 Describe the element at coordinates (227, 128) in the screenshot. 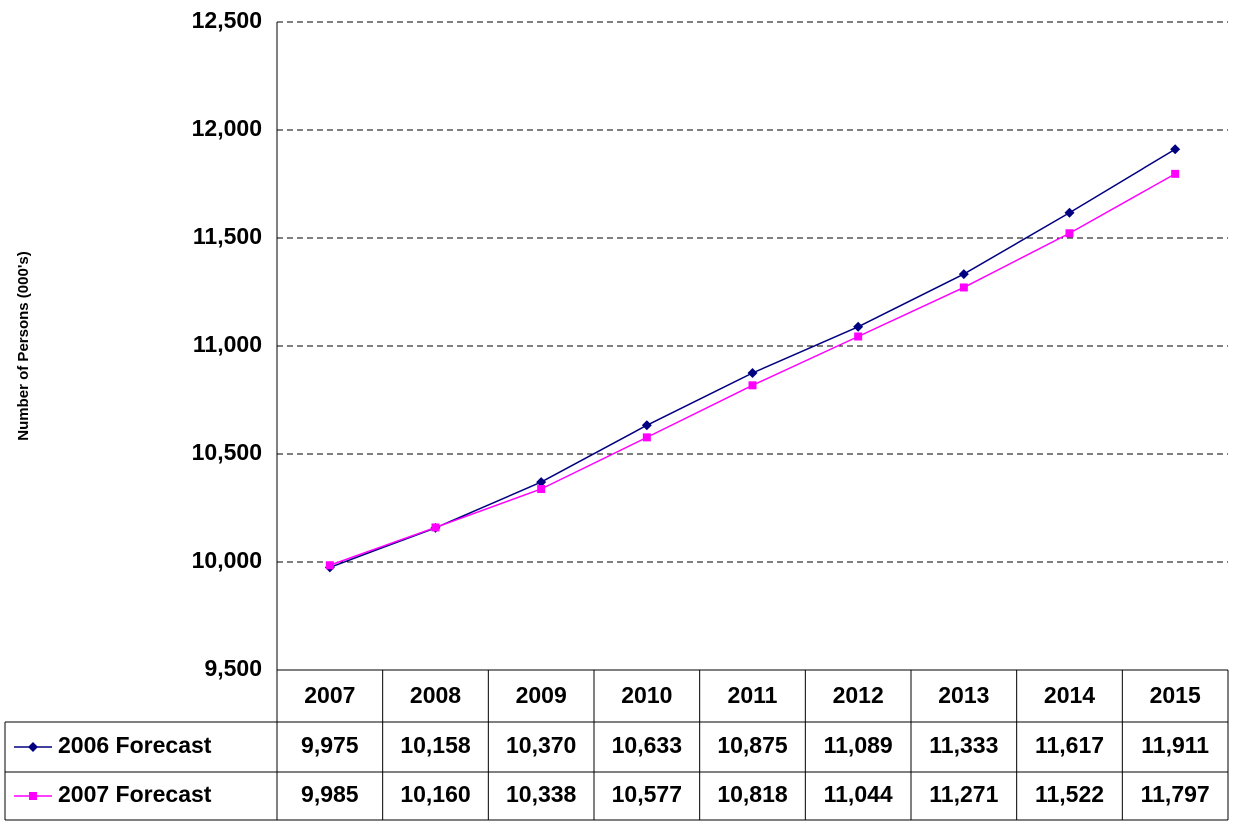

I see `y-tick-label: 12,000` at that location.